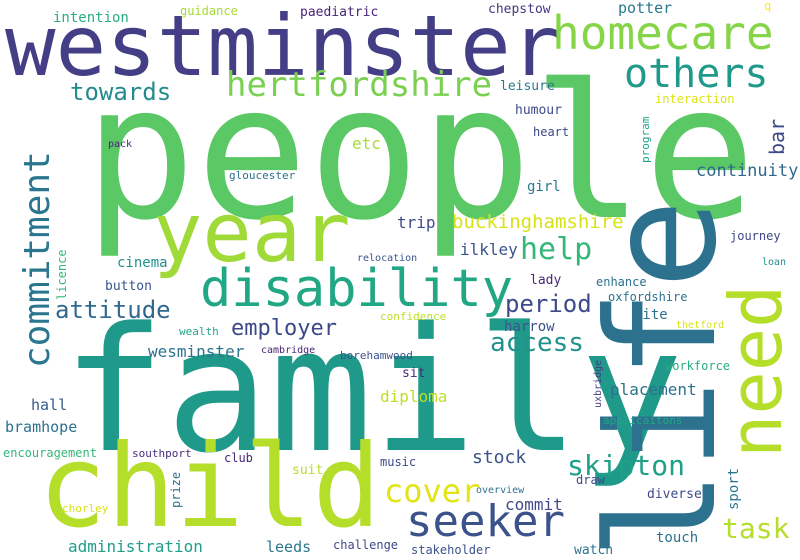  I want to click on cloud-word: southport, so click(162, 453).